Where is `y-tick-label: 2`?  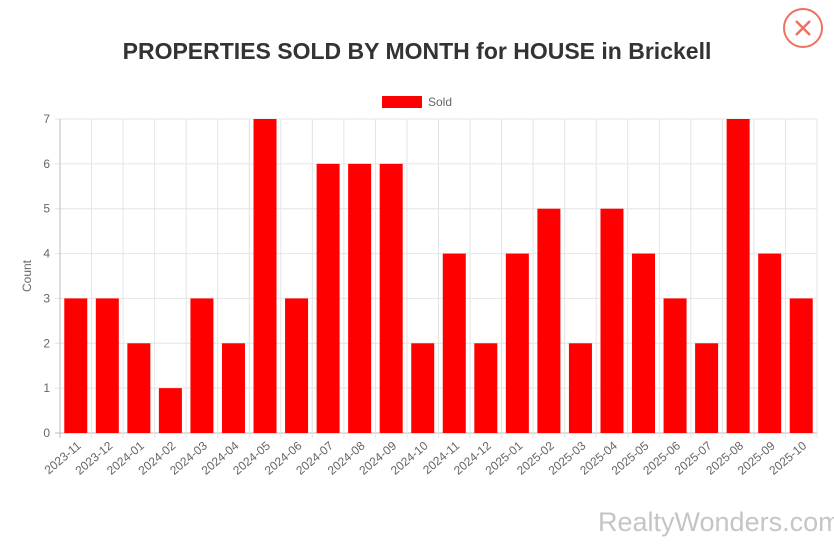 y-tick-label: 2 is located at coordinates (46, 343).